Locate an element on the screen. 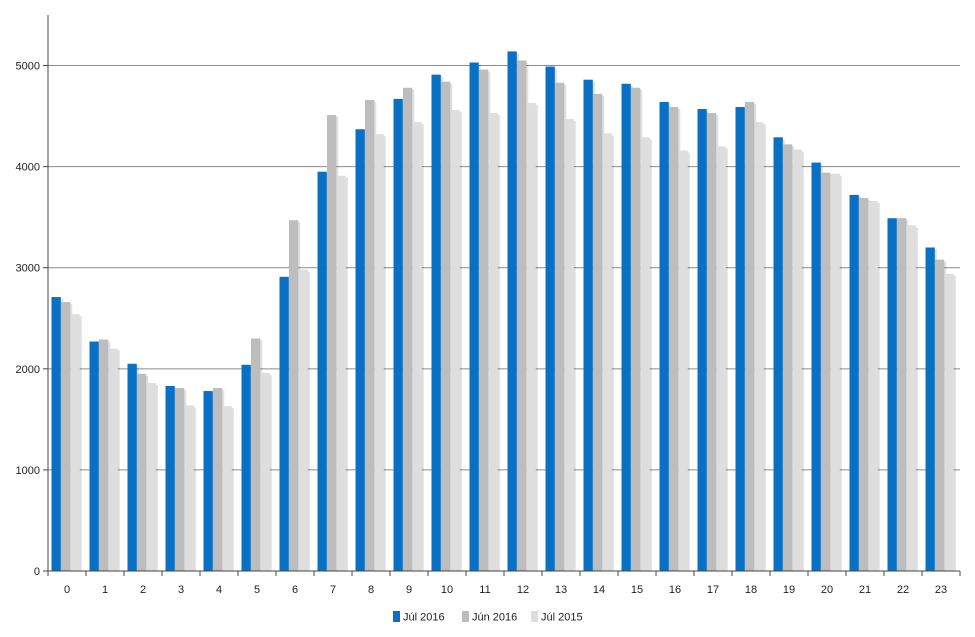 The image size is (975, 637). x-tick-label: 11 is located at coordinates (484, 590).